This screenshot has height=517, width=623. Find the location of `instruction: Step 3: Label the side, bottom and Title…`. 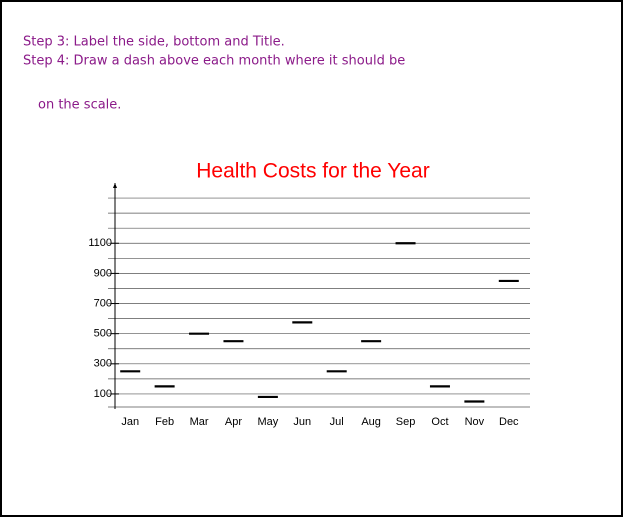

instruction: Step 3: Label the side, bottom and Title… is located at coordinates (154, 42).